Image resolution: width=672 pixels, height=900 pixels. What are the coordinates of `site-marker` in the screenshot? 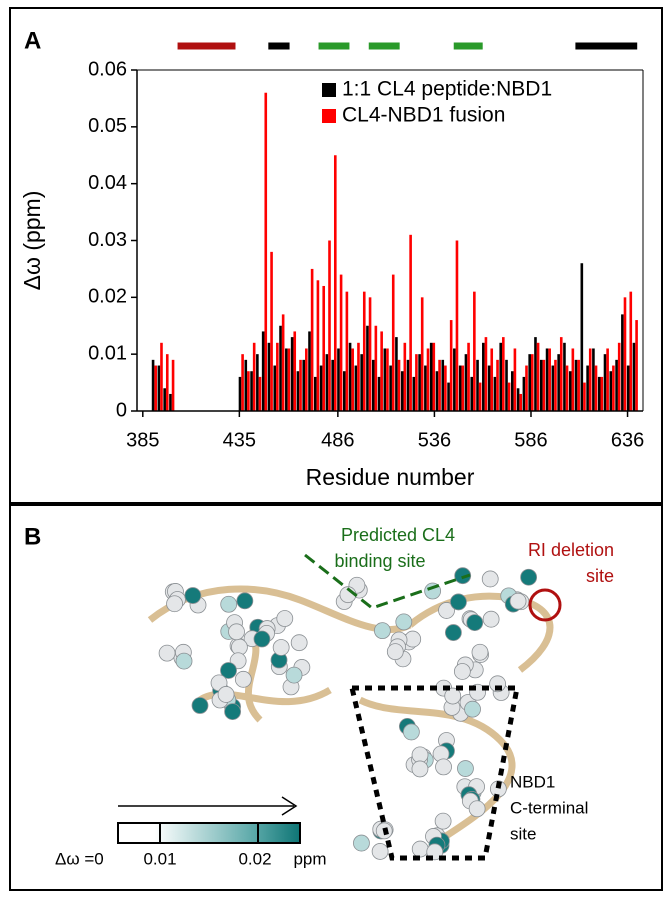 It's located at (545, 605).